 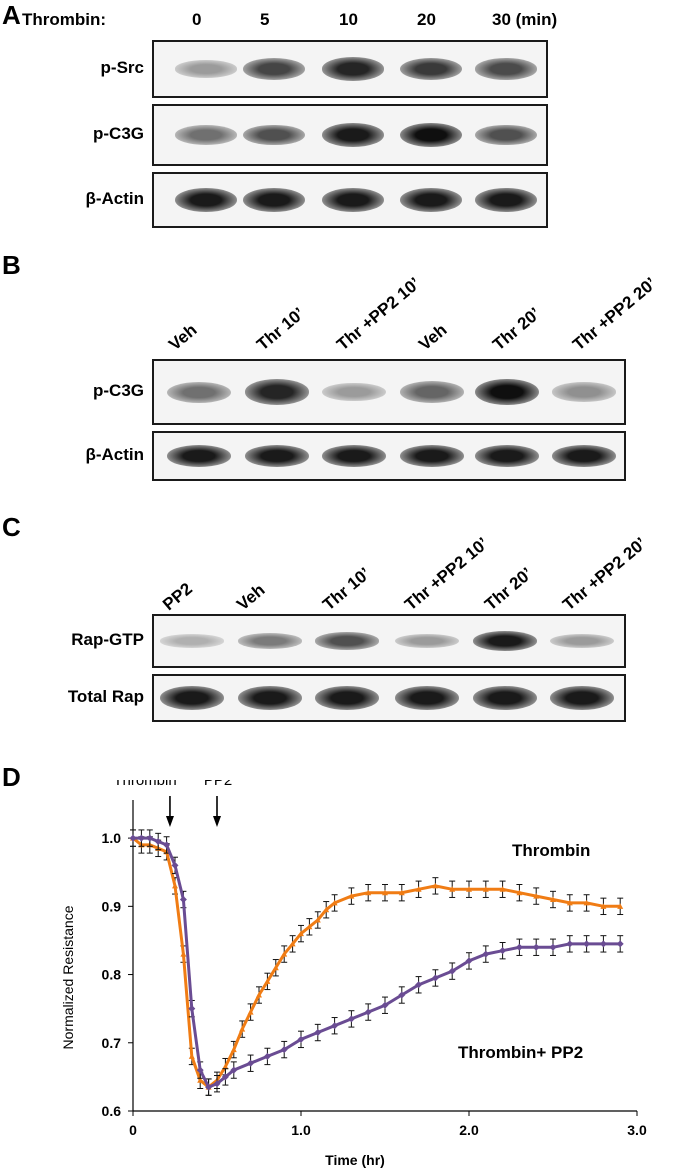 What do you see at coordinates (355, 1160) in the screenshot?
I see `x-axis-label: Time (hr)` at bounding box center [355, 1160].